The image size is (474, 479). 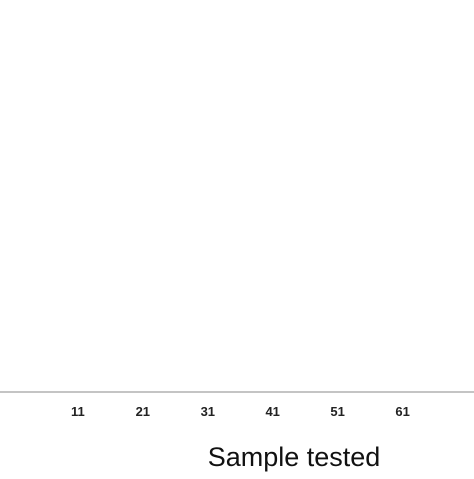 I want to click on x-tick-label: 51, so click(x=337, y=411).